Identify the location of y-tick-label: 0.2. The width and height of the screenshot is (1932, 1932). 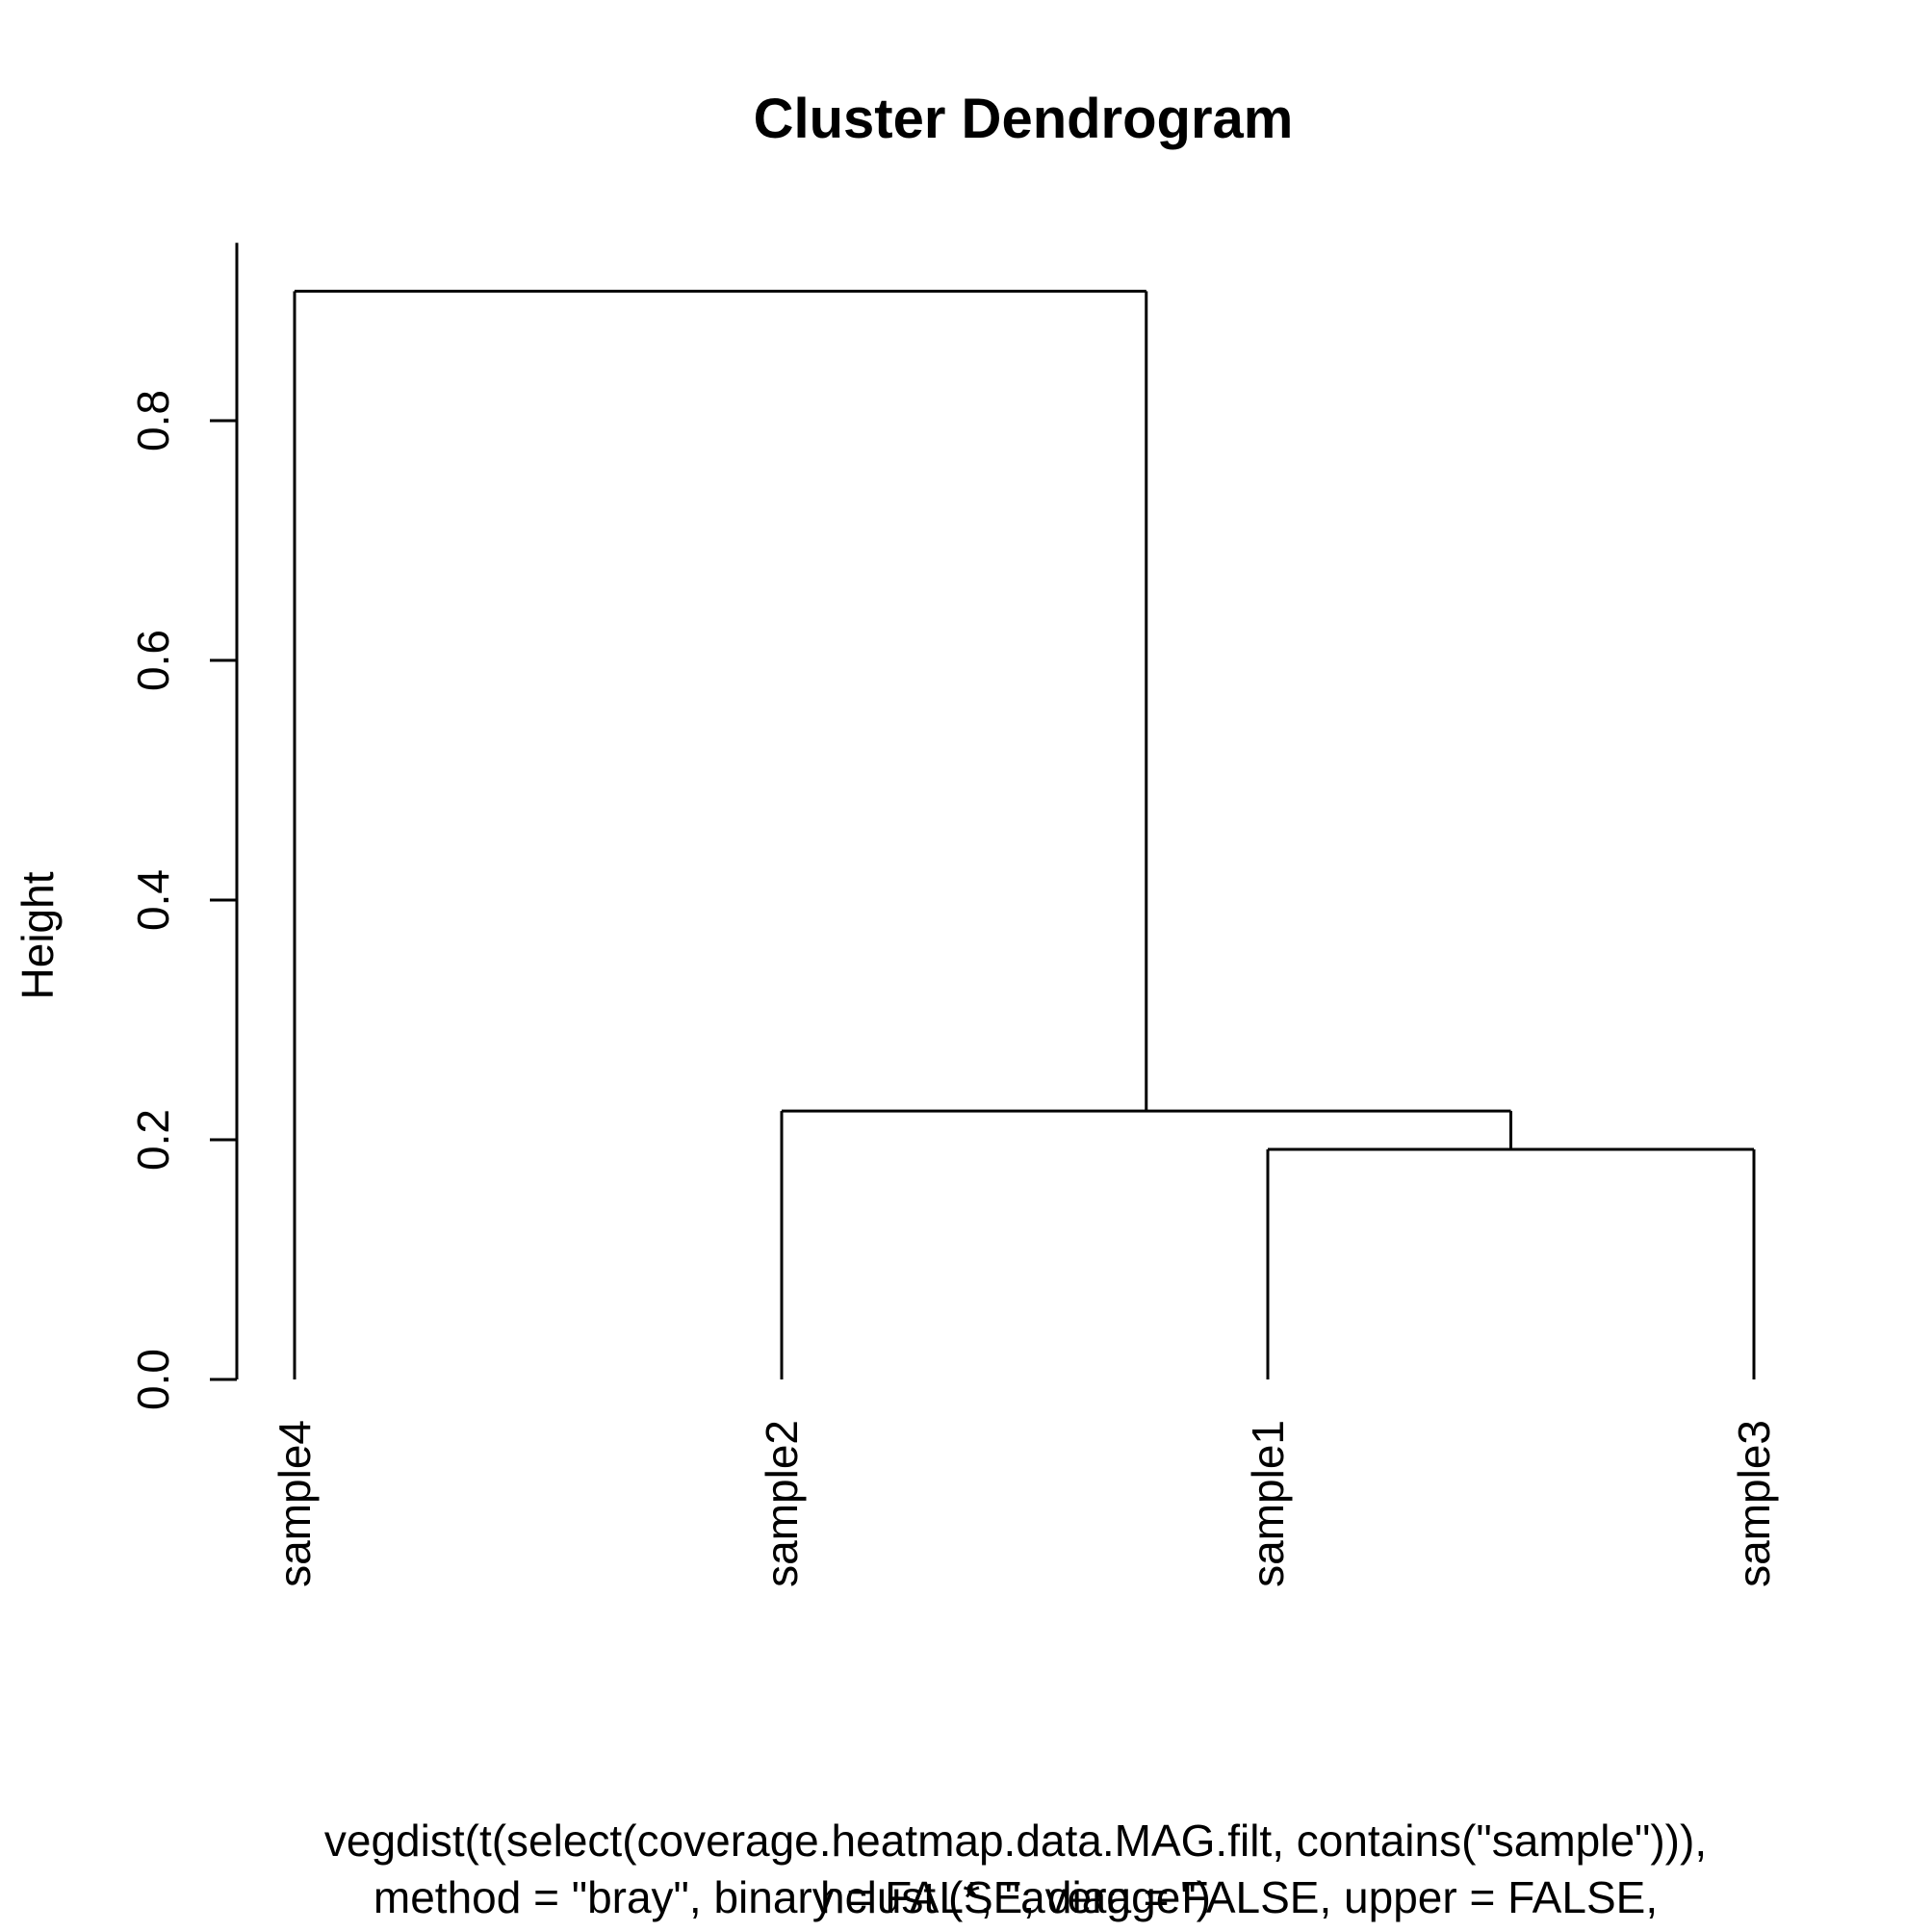
(153, 1140).